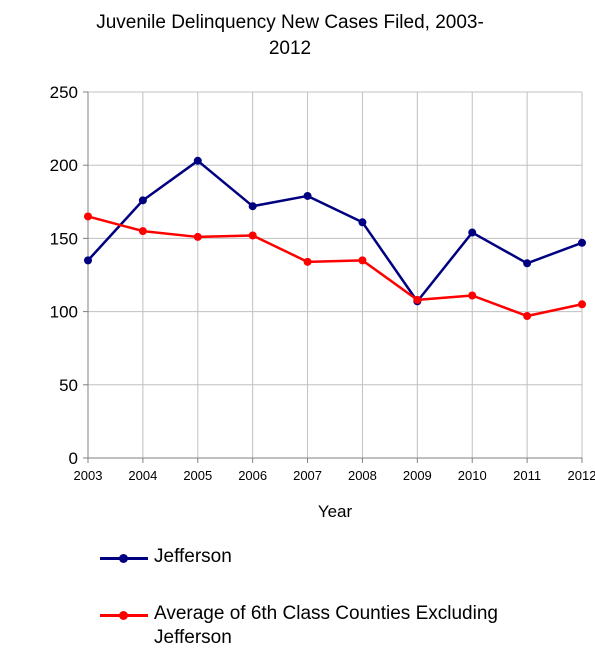 This screenshot has height=652, width=595. I want to click on x-tick-label: 2012, so click(581, 475).